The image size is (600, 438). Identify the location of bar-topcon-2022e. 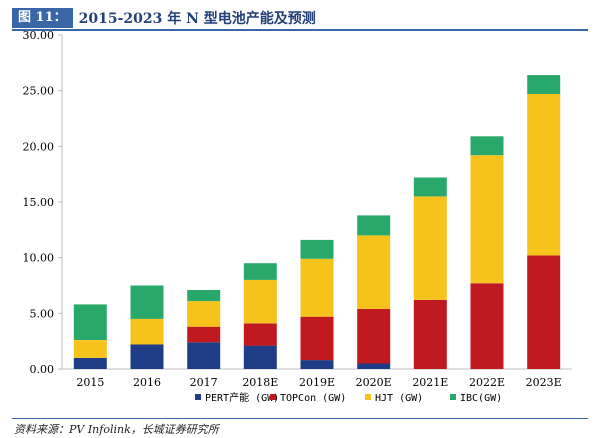
(487, 326).